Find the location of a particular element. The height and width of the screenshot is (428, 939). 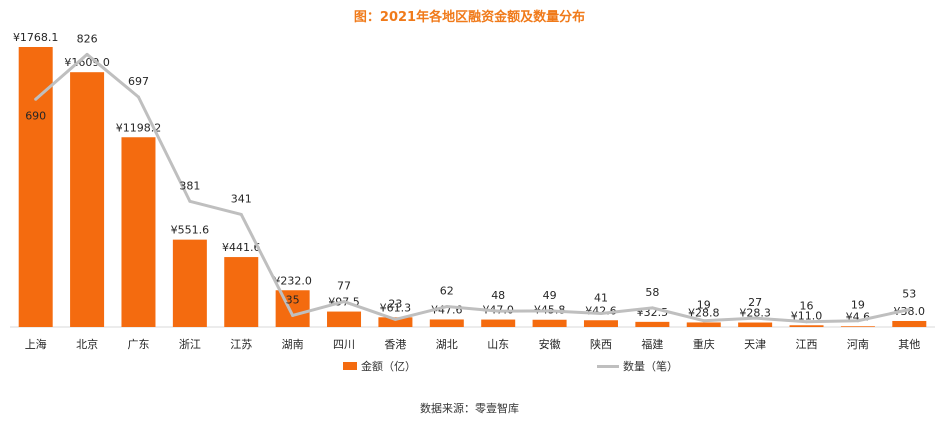

category-label: 上海 is located at coordinates (36, 344).